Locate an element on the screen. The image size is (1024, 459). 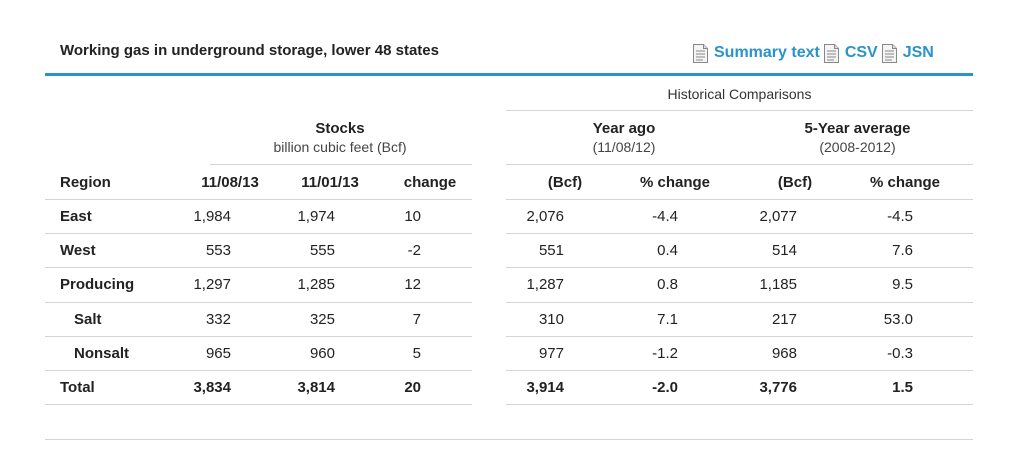
region-name: Producing is located at coordinates (97, 284).